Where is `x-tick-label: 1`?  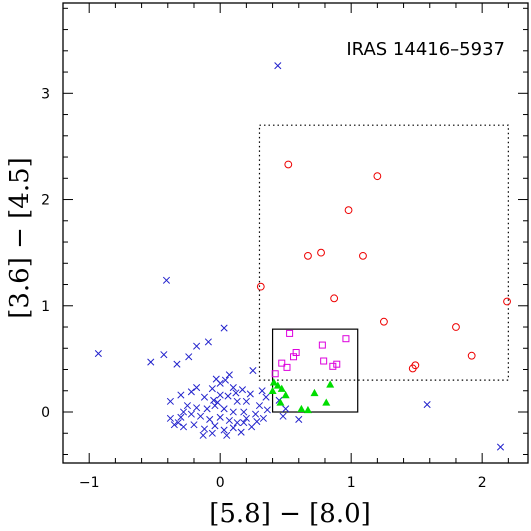 x-tick-label: 1 is located at coordinates (351, 483).